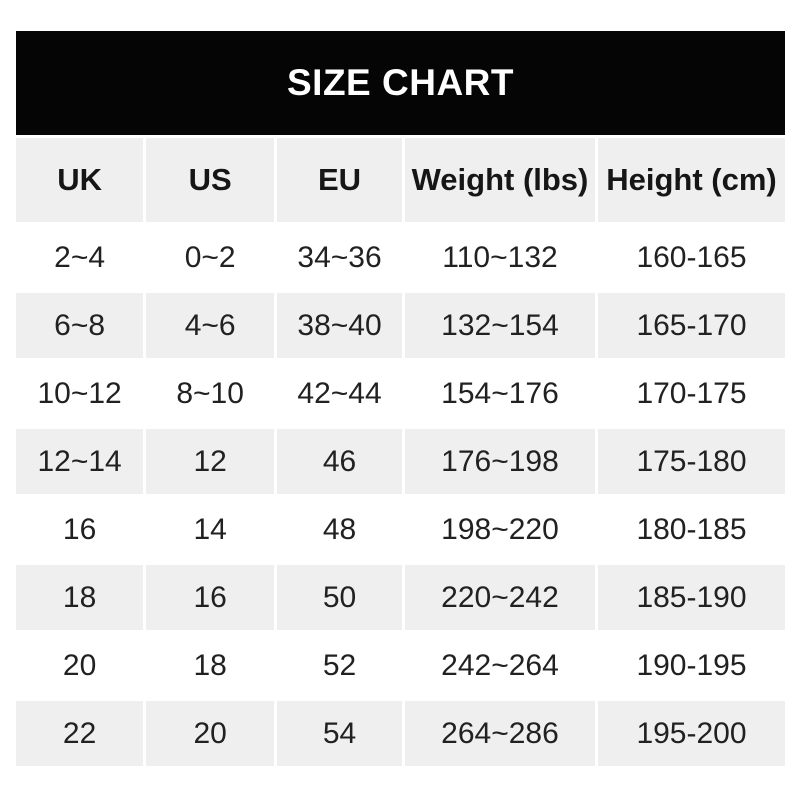 This screenshot has width=800, height=800. Describe the element at coordinates (339, 733) in the screenshot. I see `table-cell: 54` at that location.